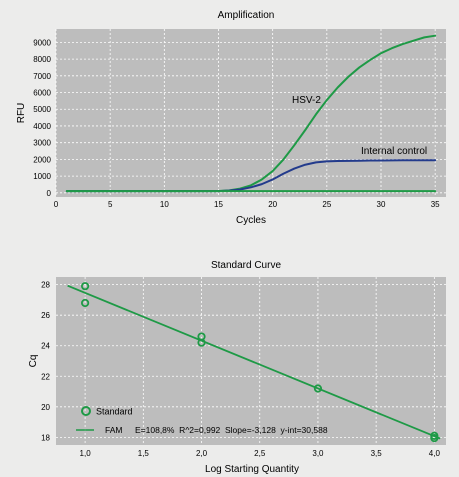  What do you see at coordinates (45, 376) in the screenshot?
I see `y-tick-label: 22` at bounding box center [45, 376].